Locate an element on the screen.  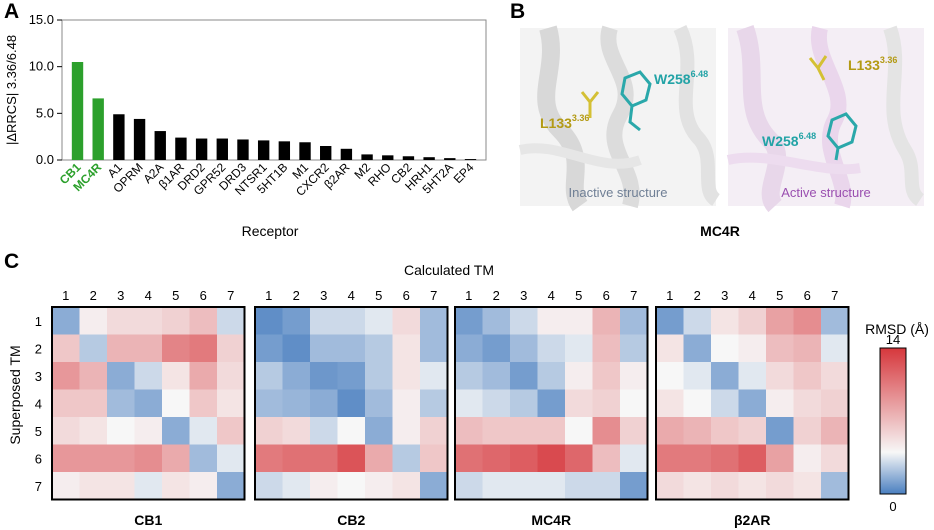
inactive-caption: Inactive structure is located at coordinates (618, 192).